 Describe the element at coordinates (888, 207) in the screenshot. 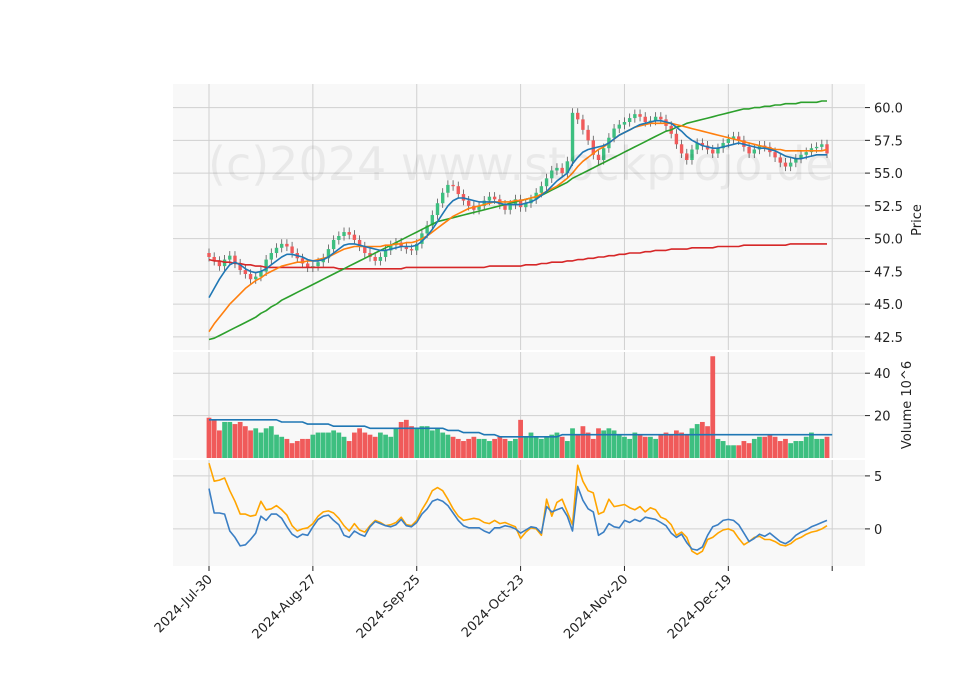

I see `price-ytick-label: 52.5` at that location.